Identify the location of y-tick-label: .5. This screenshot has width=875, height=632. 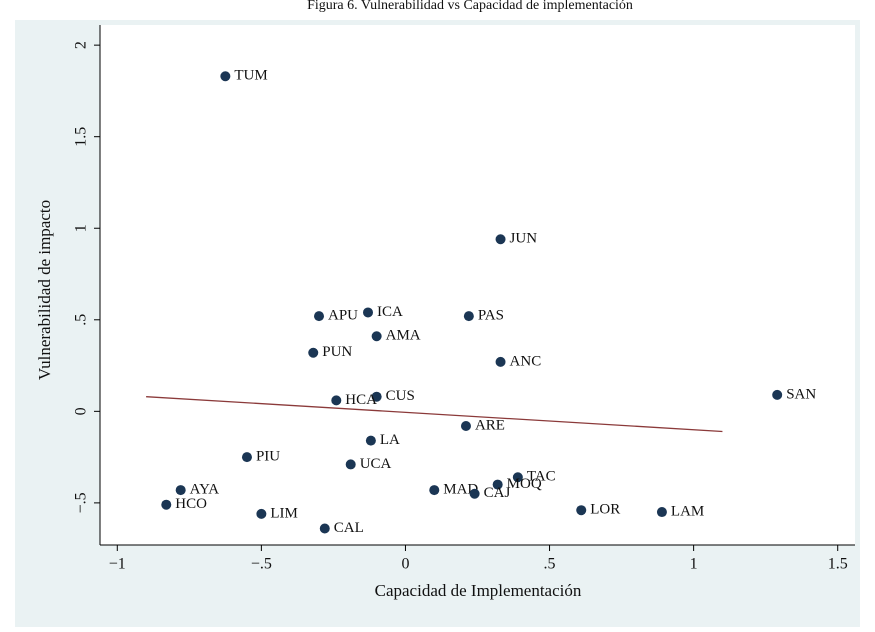
(81, 320).